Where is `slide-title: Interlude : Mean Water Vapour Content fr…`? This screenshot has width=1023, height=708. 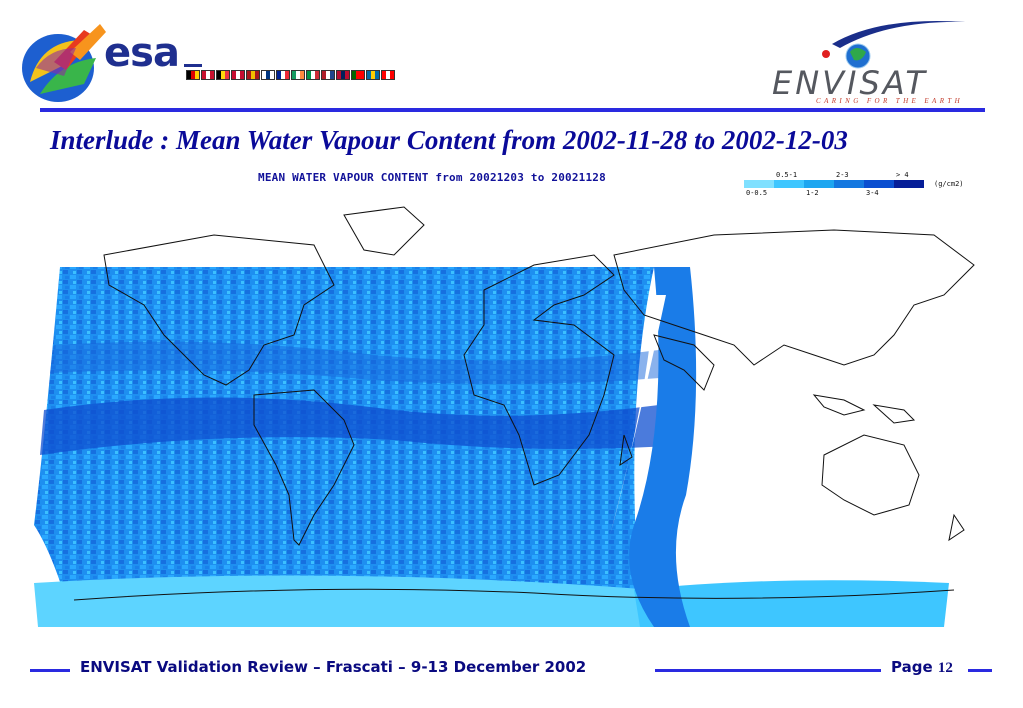
slide-title: Interlude : Mean Water Vapour Content fr… is located at coordinates (449, 140).